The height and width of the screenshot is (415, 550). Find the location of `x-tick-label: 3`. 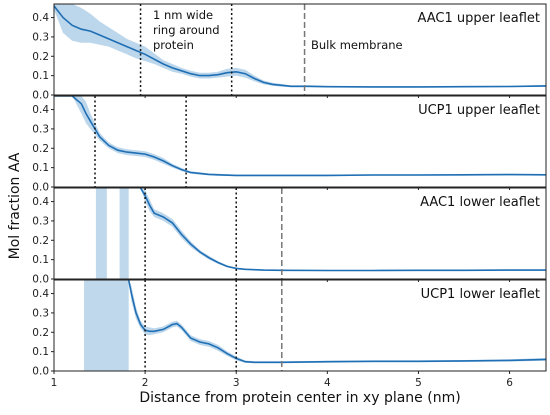

x-tick-label: 3 is located at coordinates (236, 383).